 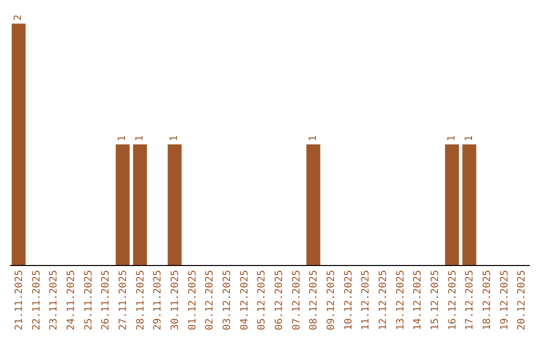 I want to click on x-tick-label: 17.12.2025, so click(x=470, y=300).